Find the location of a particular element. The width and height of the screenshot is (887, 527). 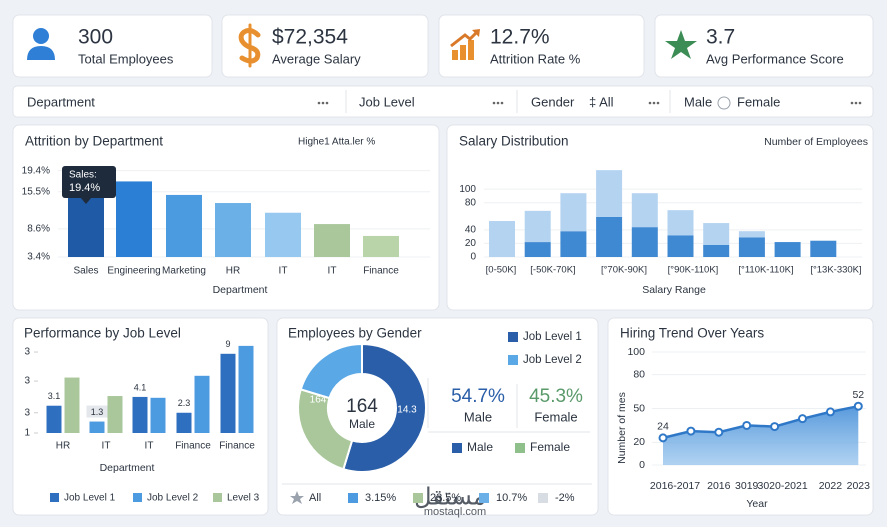

x-tick-label: Sales is located at coordinates (85, 271).